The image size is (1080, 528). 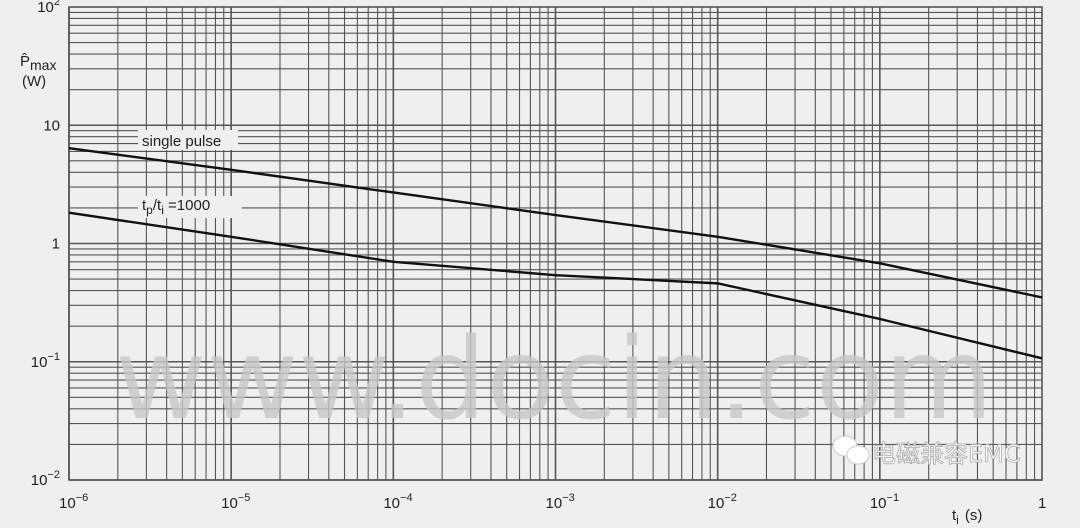 I want to click on x-axis-label: ti (s), so click(x=967, y=517).